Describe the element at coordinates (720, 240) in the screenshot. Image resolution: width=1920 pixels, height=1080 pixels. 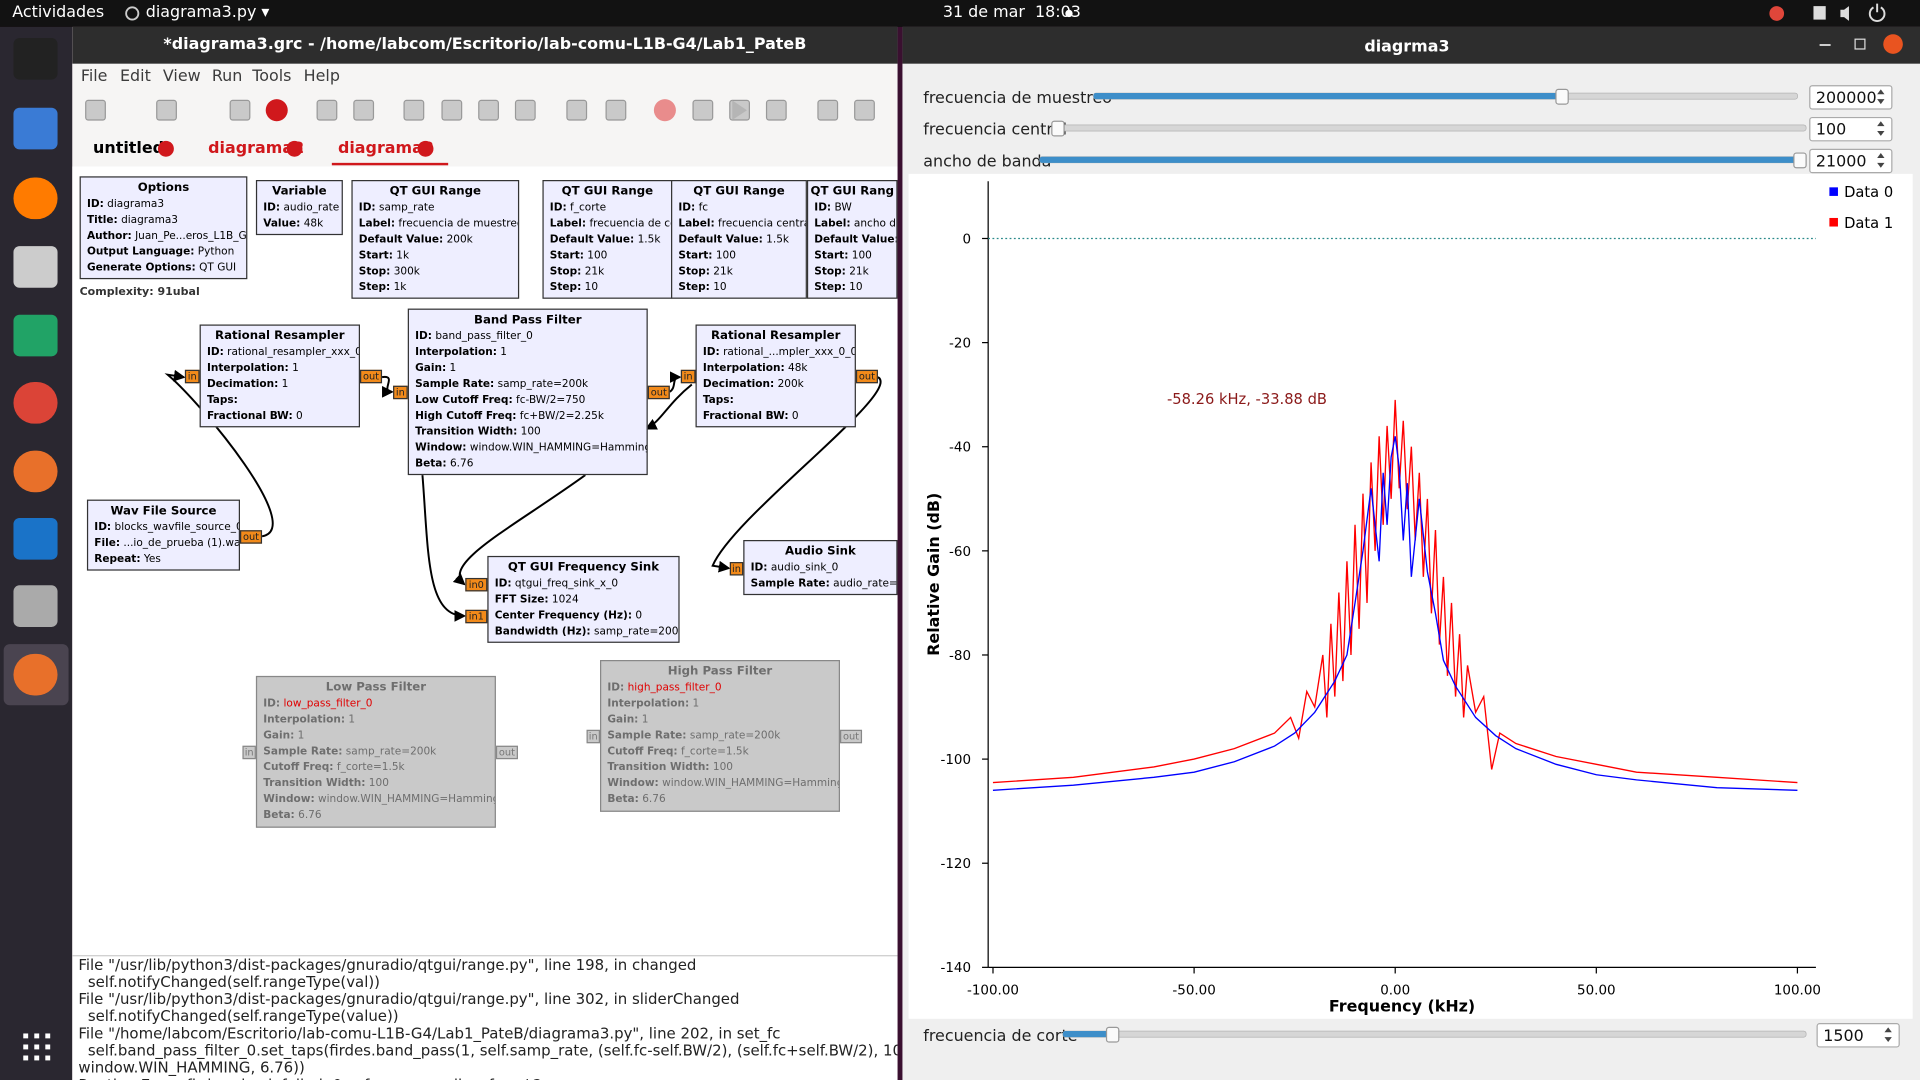
I see `param-label: Default Value:` at that location.